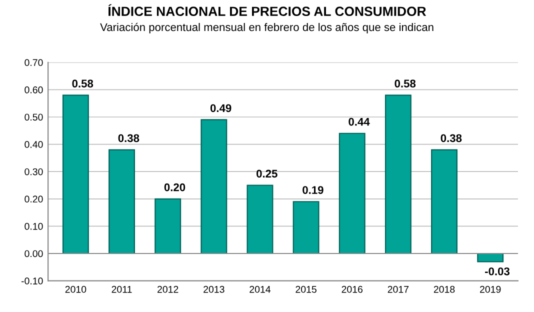 The width and height of the screenshot is (534, 312). I want to click on x-tick-label: 2012, so click(168, 289).